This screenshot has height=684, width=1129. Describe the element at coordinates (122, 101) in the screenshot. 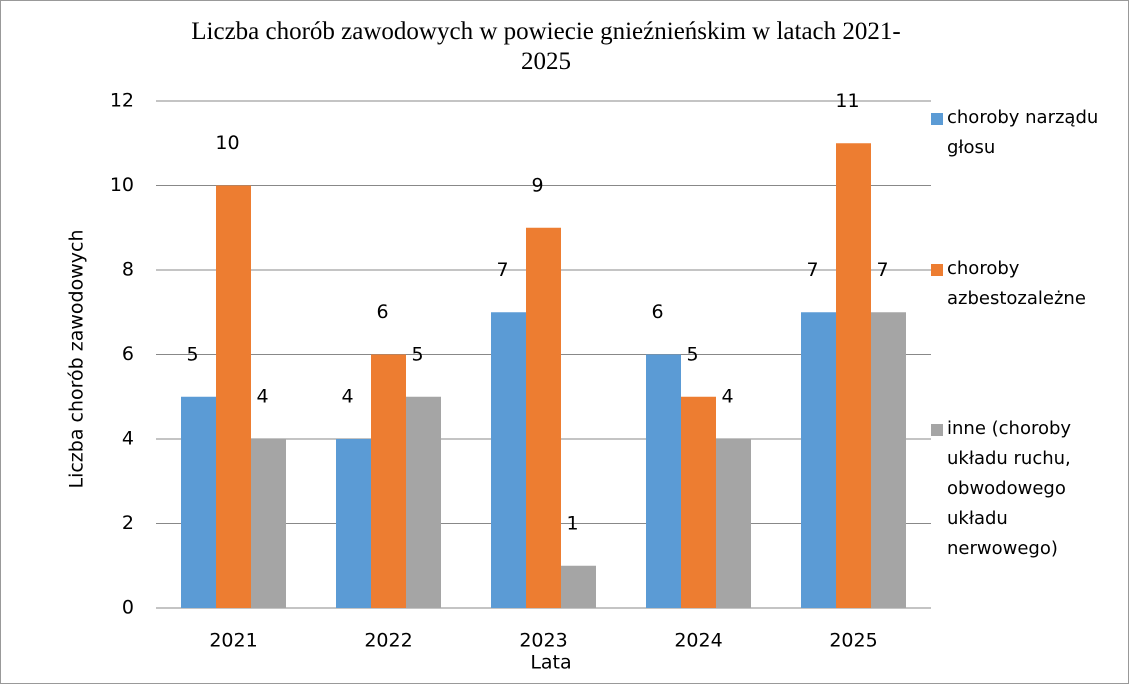

I see `y-tick-label: 12` at that location.